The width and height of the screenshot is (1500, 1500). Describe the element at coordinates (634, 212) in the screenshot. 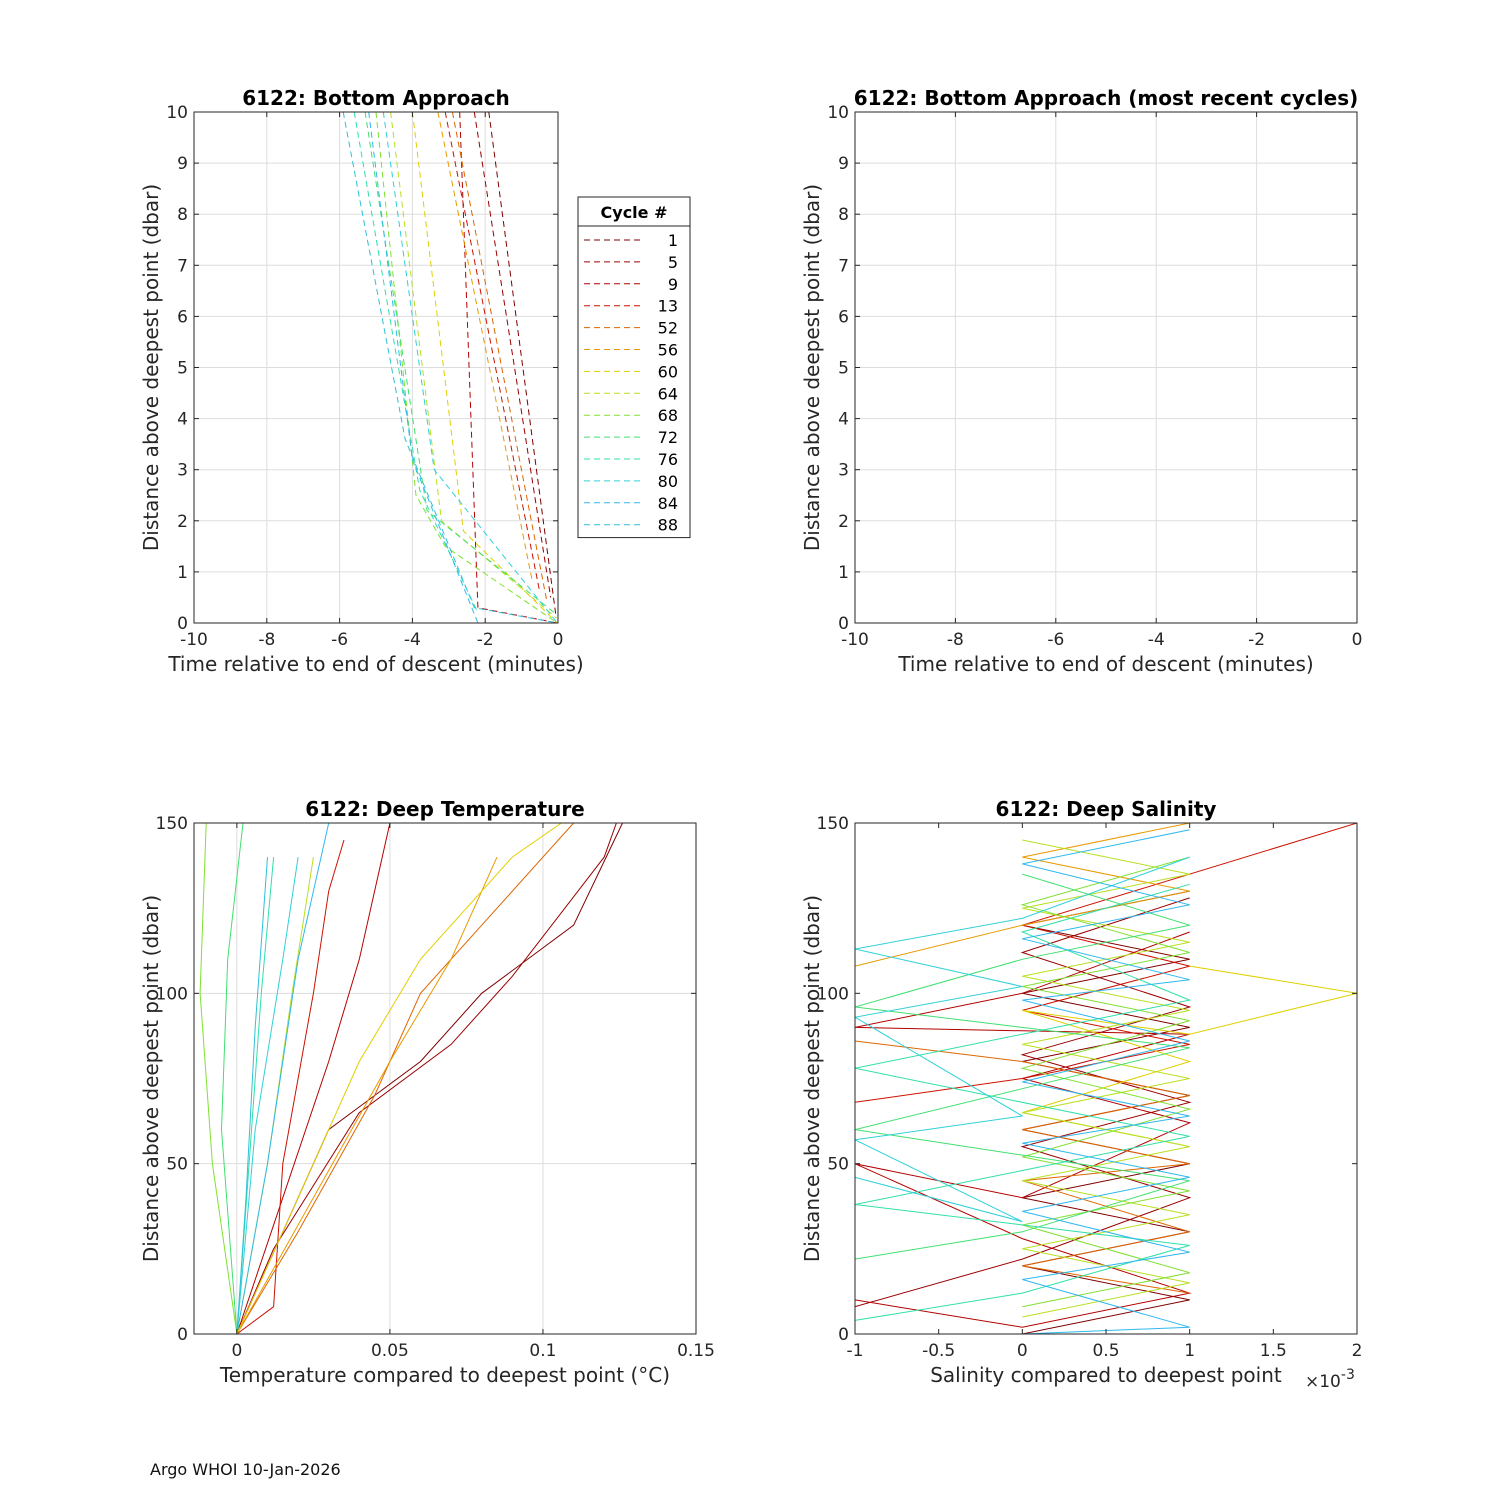

I see `legend-title: Cycle #` at that location.